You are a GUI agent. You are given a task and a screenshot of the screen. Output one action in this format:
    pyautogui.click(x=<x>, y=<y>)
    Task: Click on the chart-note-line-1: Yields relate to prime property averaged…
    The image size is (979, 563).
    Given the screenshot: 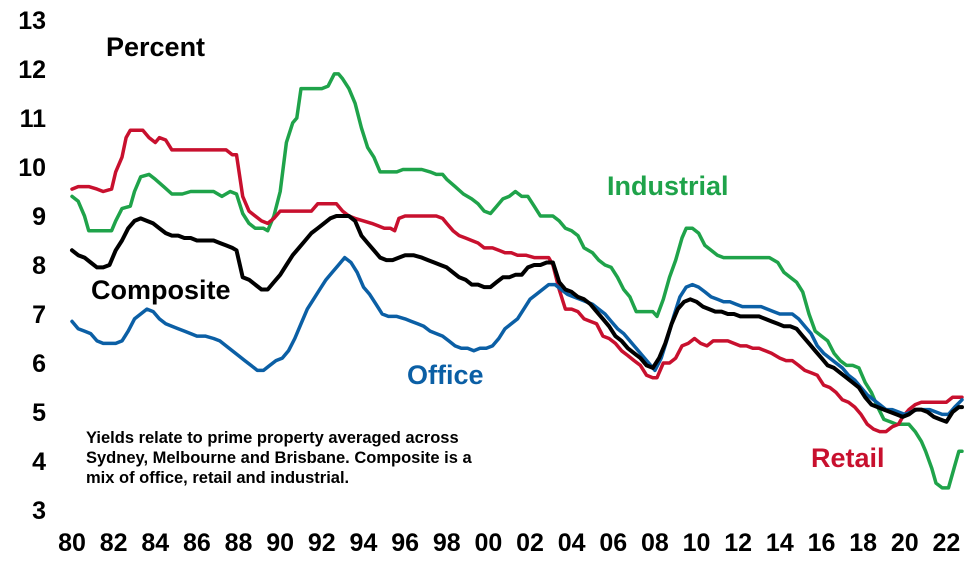 What is the action you would take?
    pyautogui.click(x=272, y=438)
    